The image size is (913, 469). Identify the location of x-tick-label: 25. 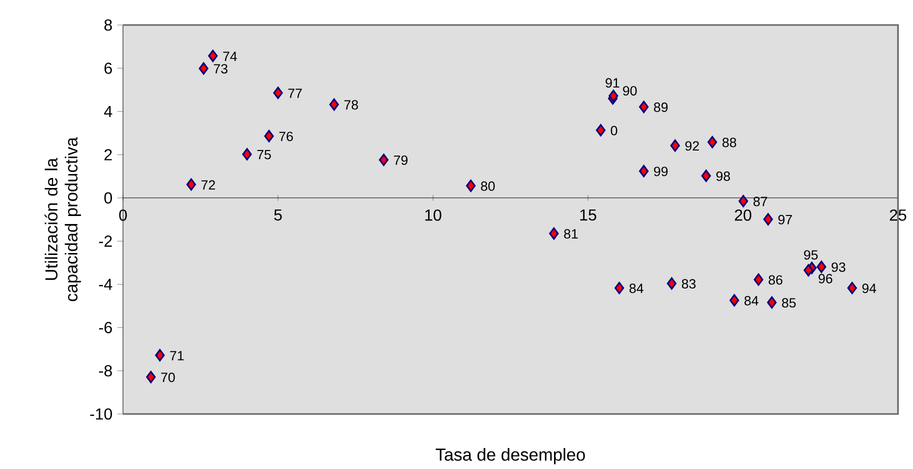
(898, 215).